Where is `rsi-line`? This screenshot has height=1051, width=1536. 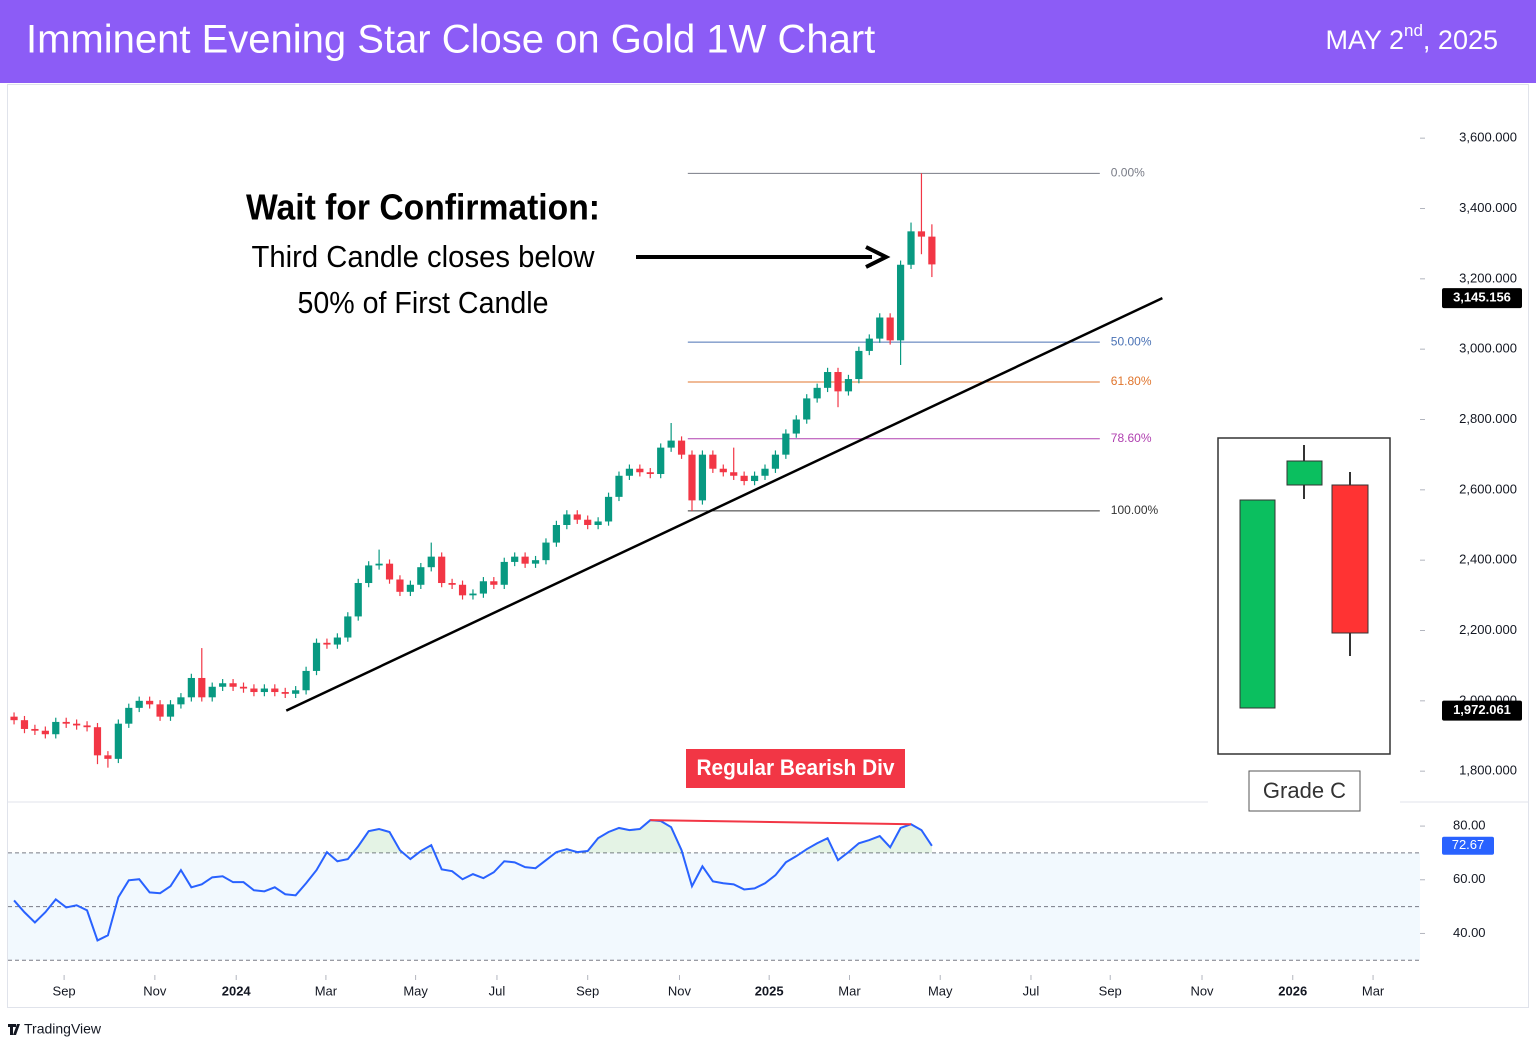 rsi-line is located at coordinates (473, 880).